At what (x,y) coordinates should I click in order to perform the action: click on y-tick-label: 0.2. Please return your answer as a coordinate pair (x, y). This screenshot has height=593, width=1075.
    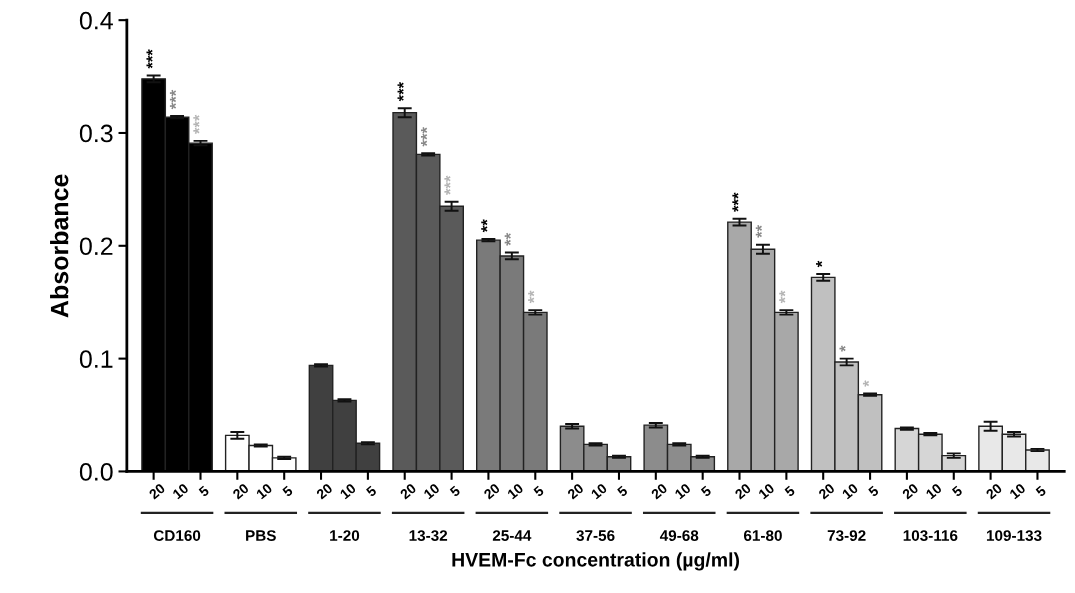
    Looking at the image, I should click on (96, 246).